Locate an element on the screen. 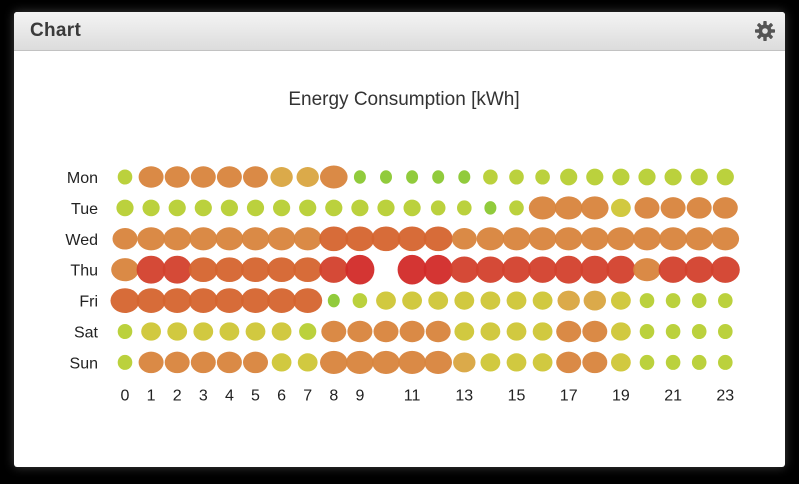 The height and width of the screenshot is (484, 799). x-tick-label: 2 is located at coordinates (177, 395).